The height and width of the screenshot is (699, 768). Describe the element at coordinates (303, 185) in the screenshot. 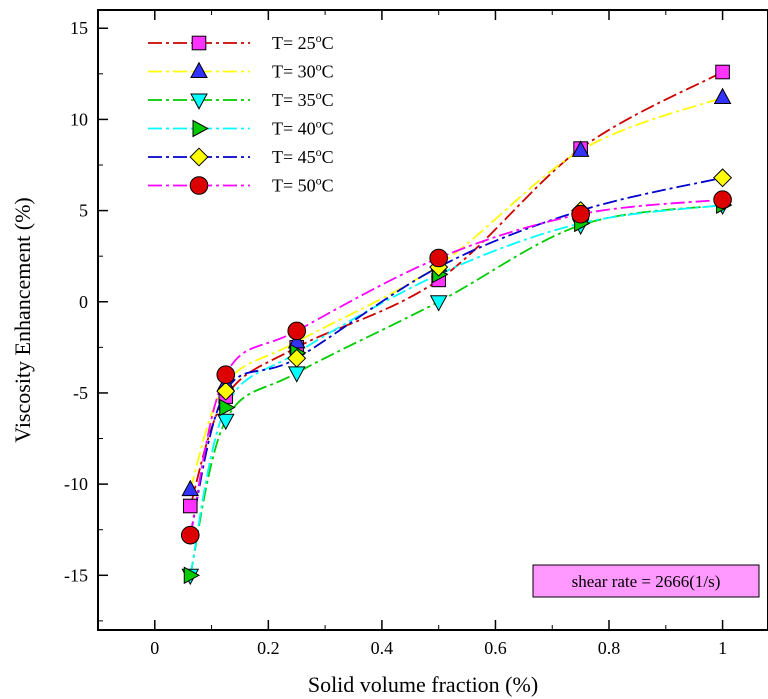

I see `legend-label: T= 50oC` at that location.